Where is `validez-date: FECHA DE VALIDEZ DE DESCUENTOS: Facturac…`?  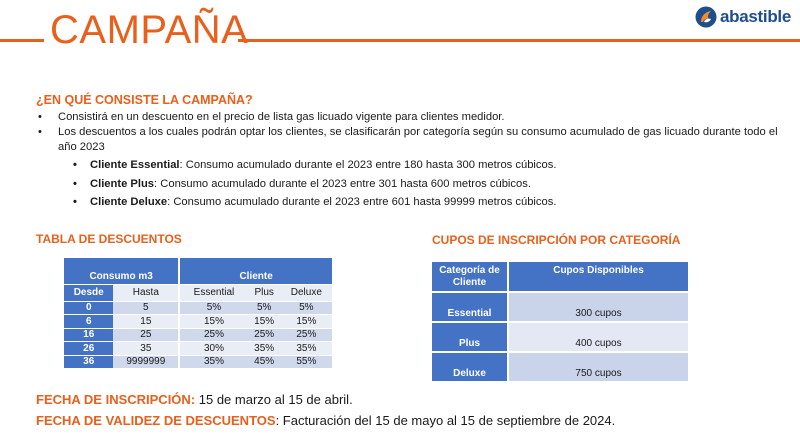 validez-date: FECHA DE VALIDEZ DE DESCUENTOS: Facturac… is located at coordinates (325, 420).